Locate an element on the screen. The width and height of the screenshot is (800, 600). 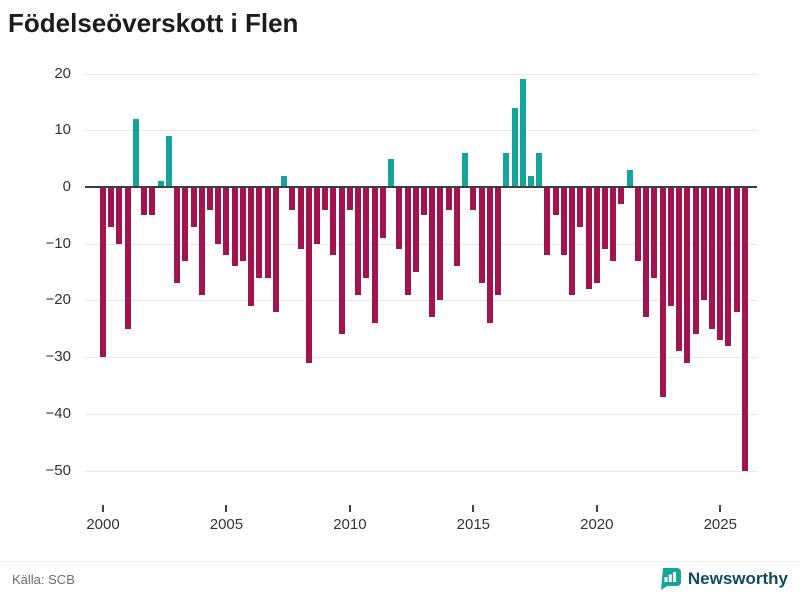
brand-block: Newsworthy is located at coordinates (723, 579).